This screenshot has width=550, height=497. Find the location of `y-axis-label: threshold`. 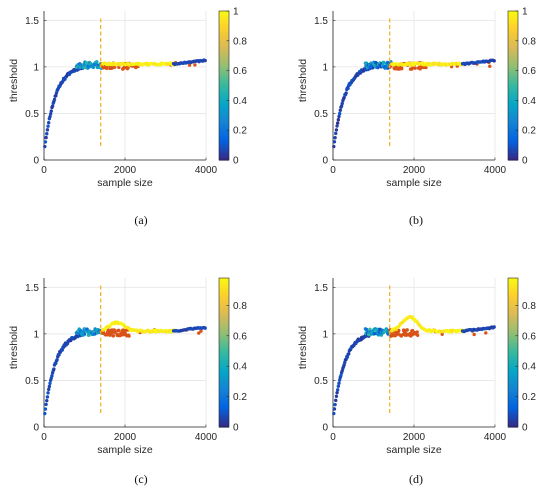

y-axis-label: threshold is located at coordinates (14, 347).